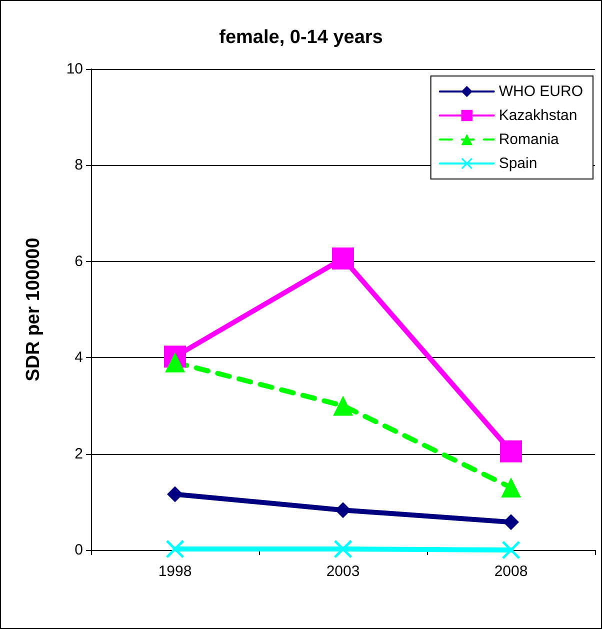  I want to click on legend-label: WHO EURO, so click(541, 91).